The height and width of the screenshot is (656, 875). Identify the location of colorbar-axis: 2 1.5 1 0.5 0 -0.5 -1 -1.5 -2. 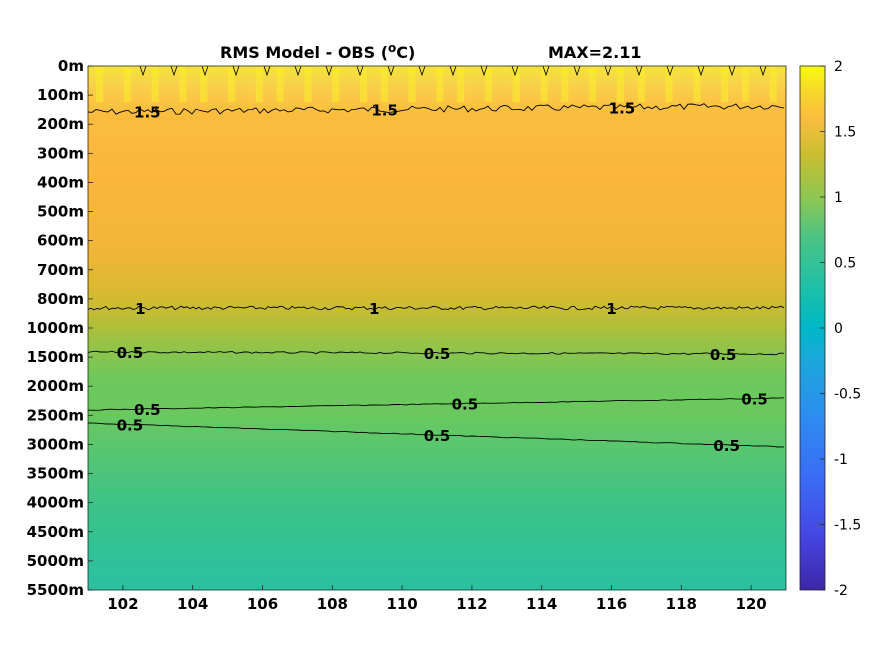
(840, 329).